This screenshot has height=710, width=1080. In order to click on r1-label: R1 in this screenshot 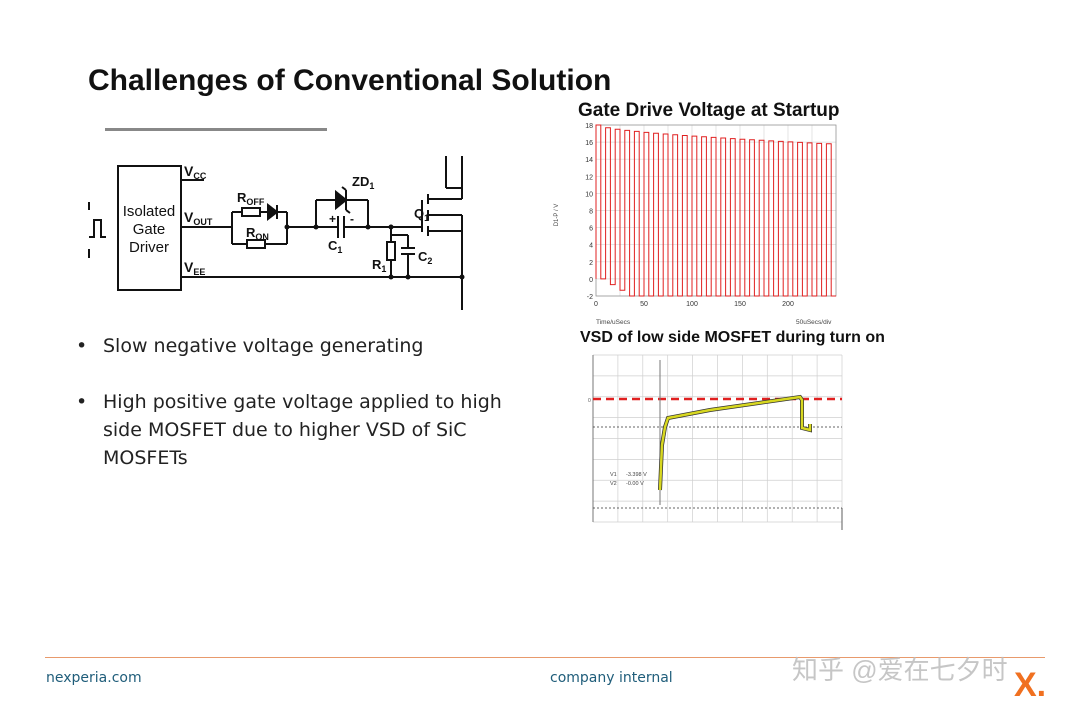, I will do `click(379, 265)`.